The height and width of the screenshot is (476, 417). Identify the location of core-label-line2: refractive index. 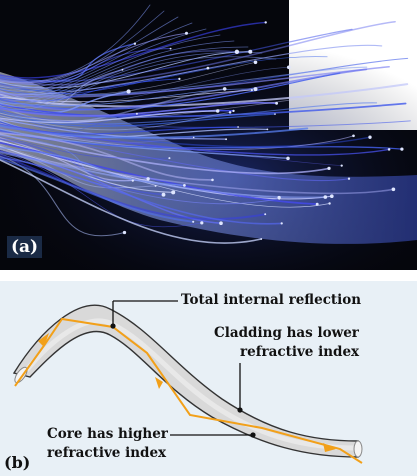
(107, 453).